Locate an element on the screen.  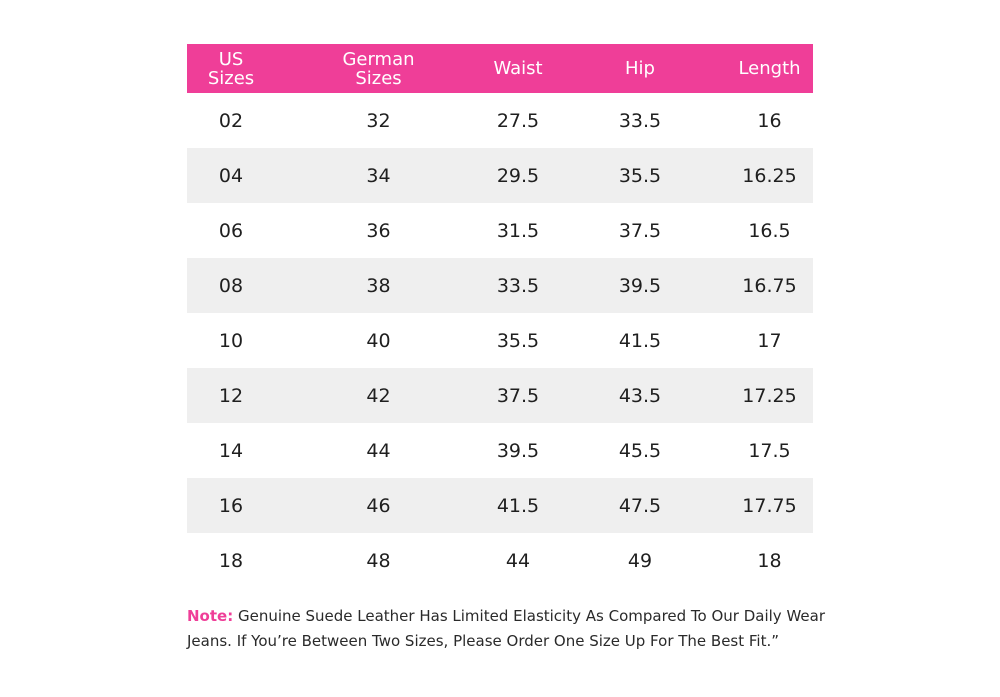
cell-length: 17 is located at coordinates (769, 340).